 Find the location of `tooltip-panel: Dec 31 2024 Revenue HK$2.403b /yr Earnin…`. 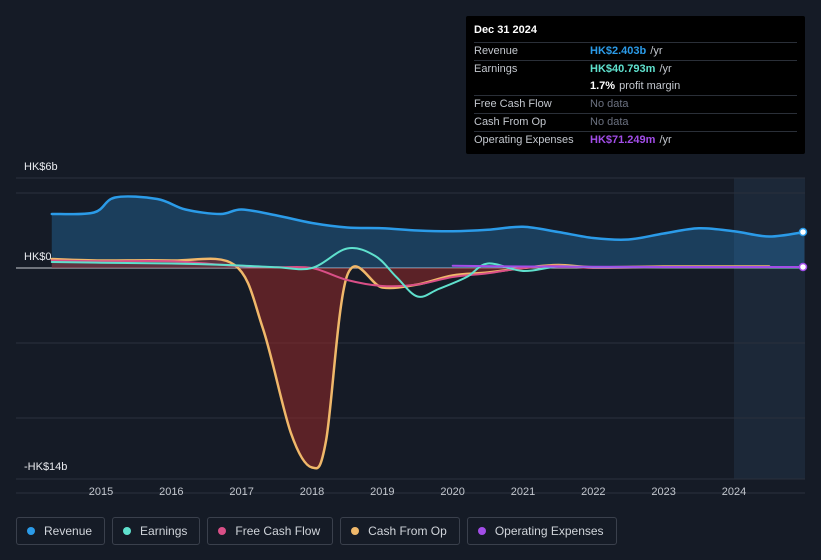

tooltip-panel: Dec 31 2024 Revenue HK$2.403b /yr Earnin… is located at coordinates (635, 85).